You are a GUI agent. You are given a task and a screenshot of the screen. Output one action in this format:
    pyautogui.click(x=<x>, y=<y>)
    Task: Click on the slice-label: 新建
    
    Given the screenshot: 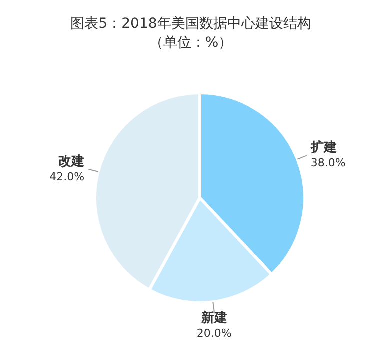 What is the action you would take?
    pyautogui.click(x=214, y=318)
    